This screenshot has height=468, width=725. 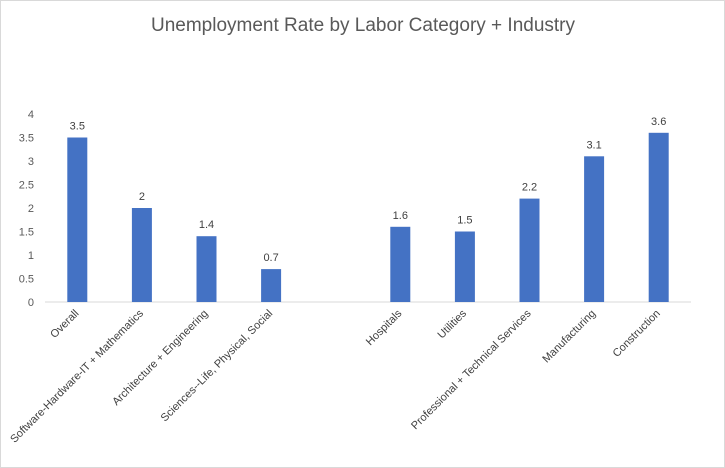 I want to click on y-tick-label: 1, so click(x=31, y=256).